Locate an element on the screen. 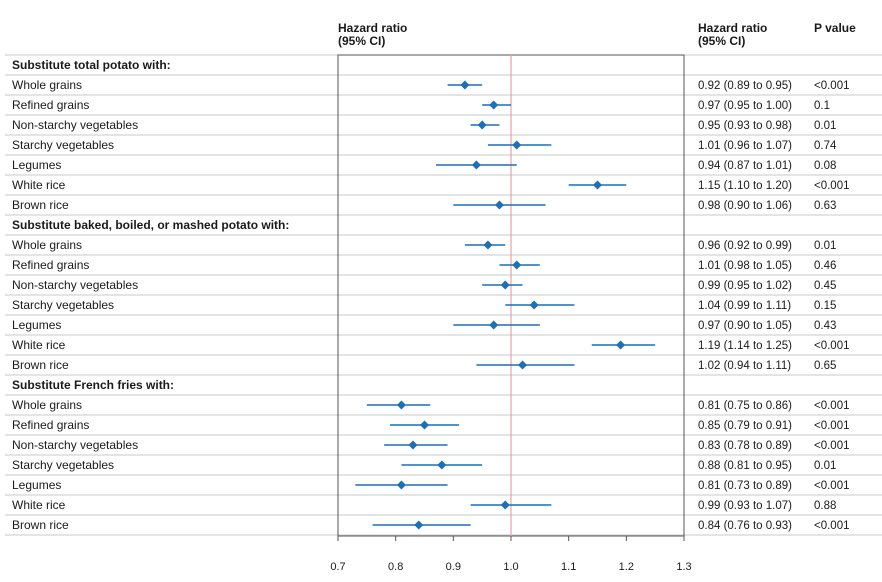 This screenshot has height=582, width=882. p-value-text: 0.74 is located at coordinates (825, 146).